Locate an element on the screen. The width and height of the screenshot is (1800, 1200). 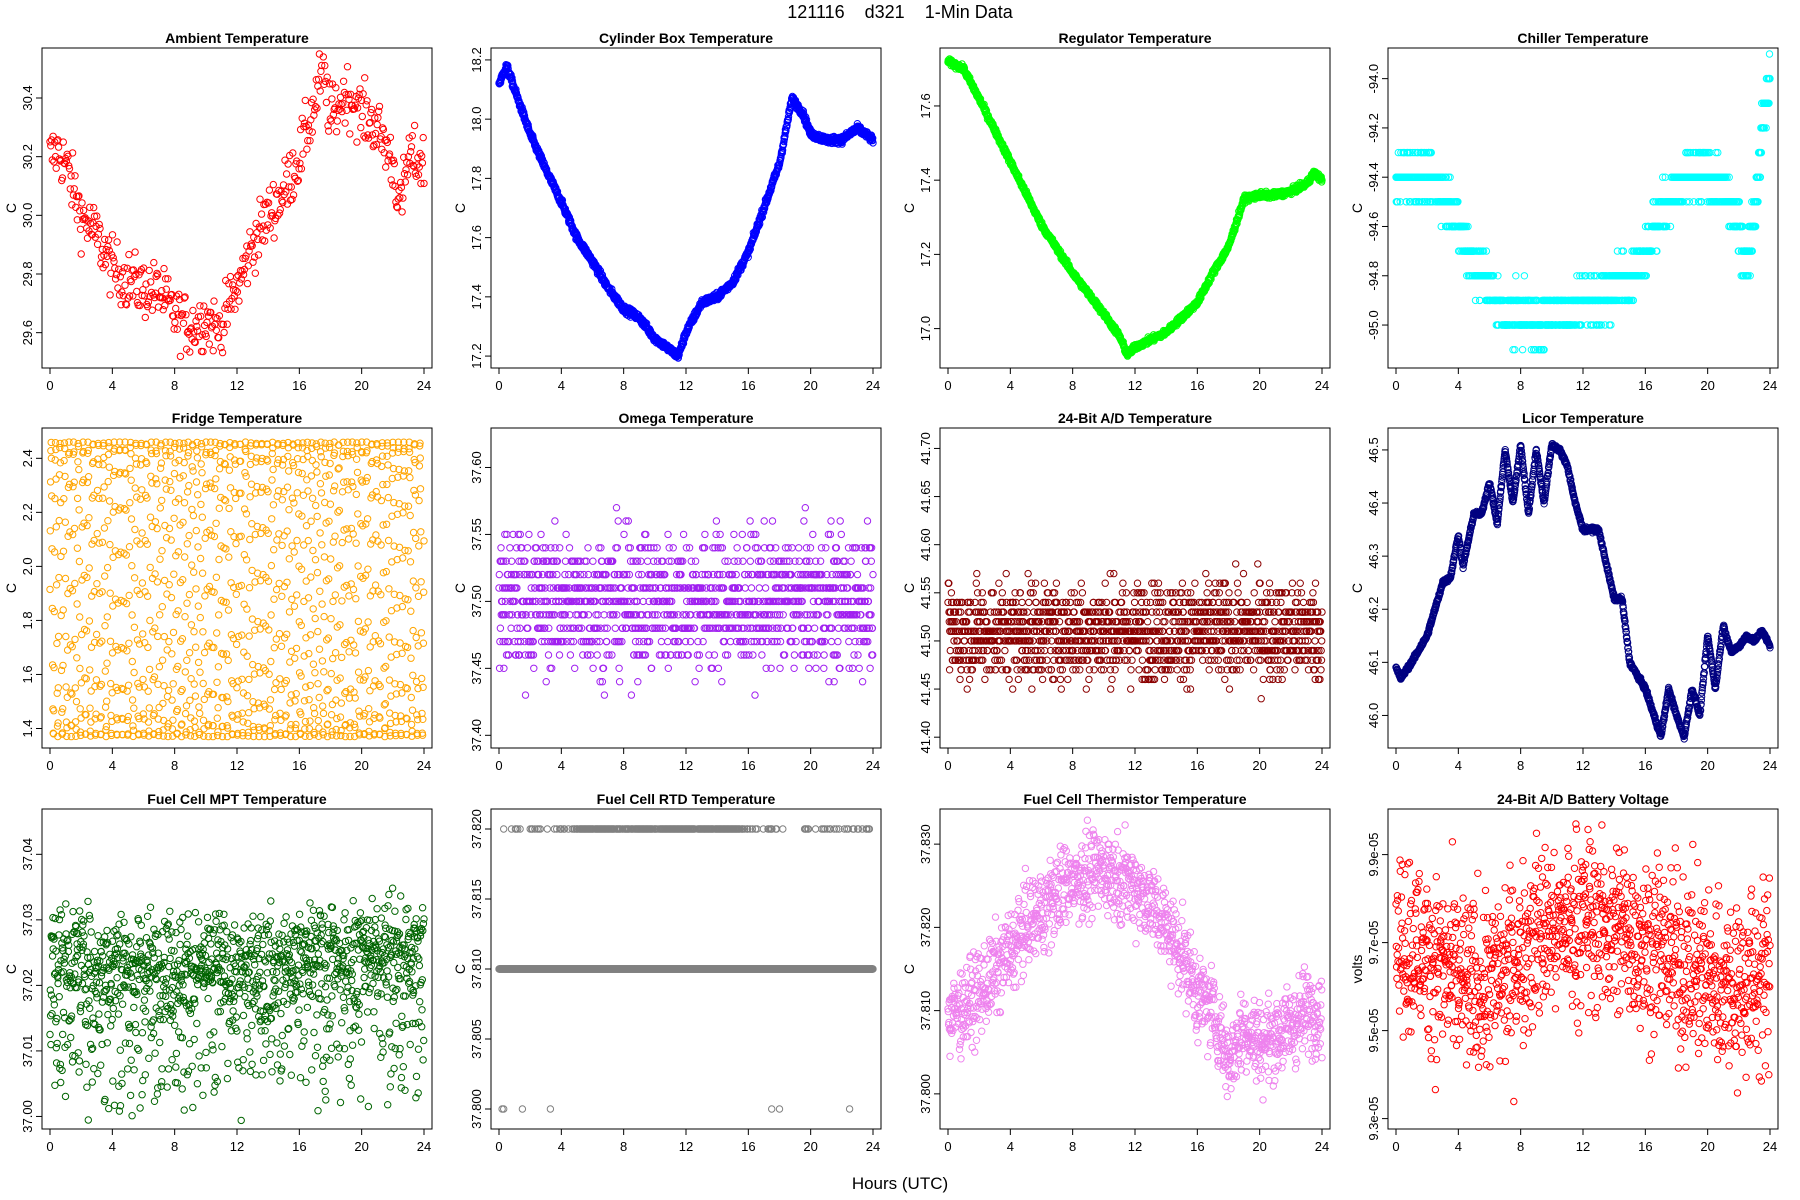
x-tick-label: 20 is located at coordinates (1707, 385).